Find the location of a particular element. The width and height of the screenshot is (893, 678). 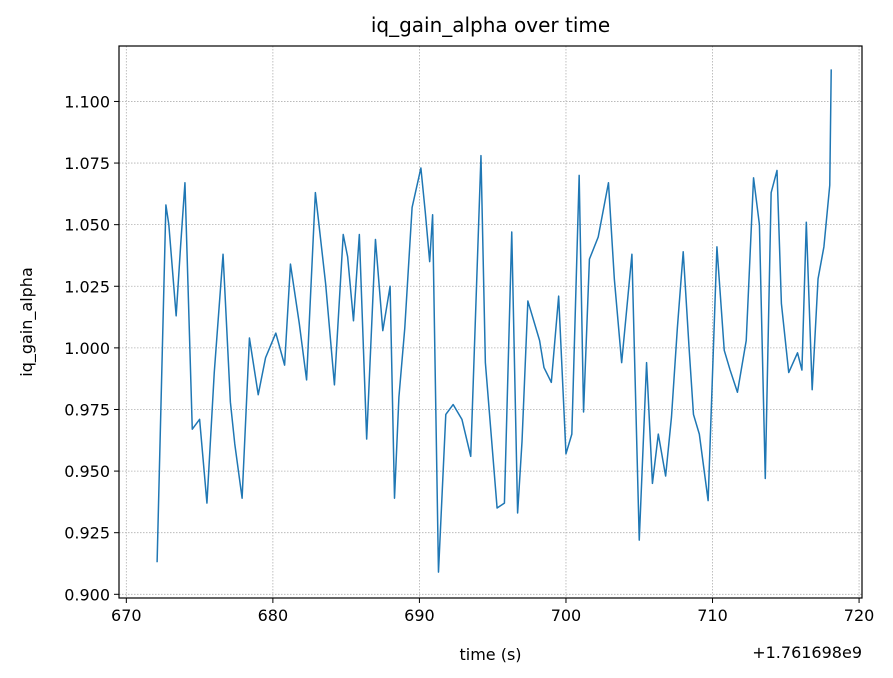

x-tick-label: 720 is located at coordinates (859, 615).